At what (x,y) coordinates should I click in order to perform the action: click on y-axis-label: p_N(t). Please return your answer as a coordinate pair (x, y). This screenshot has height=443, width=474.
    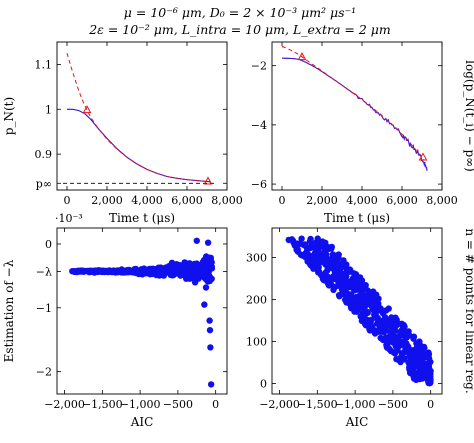
    Looking at the image, I should click on (9, 116).